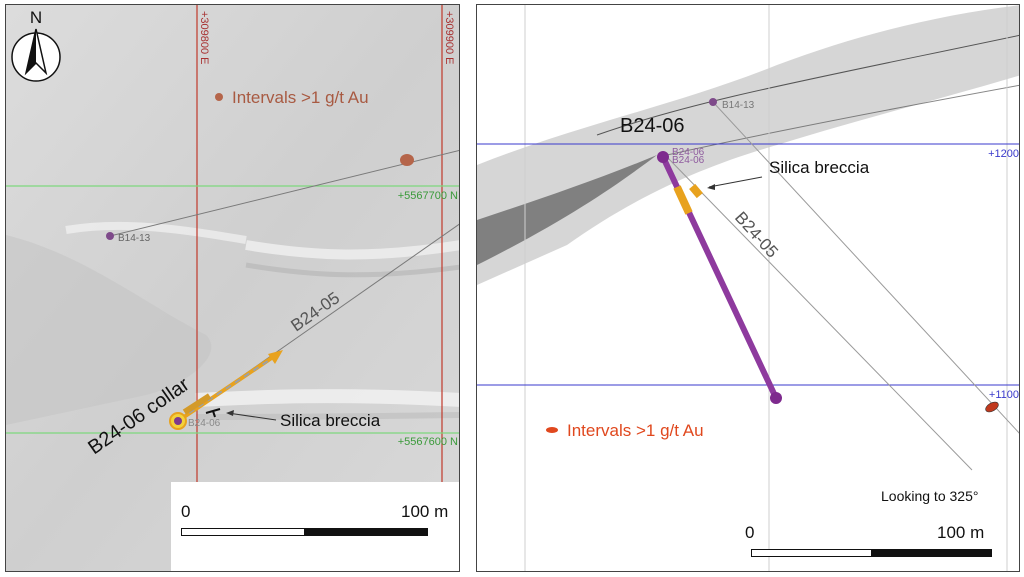 This screenshot has height=577, width=1024. What do you see at coordinates (1003, 154) in the screenshot?
I see `elevation-label-1200: +1200` at bounding box center [1003, 154].